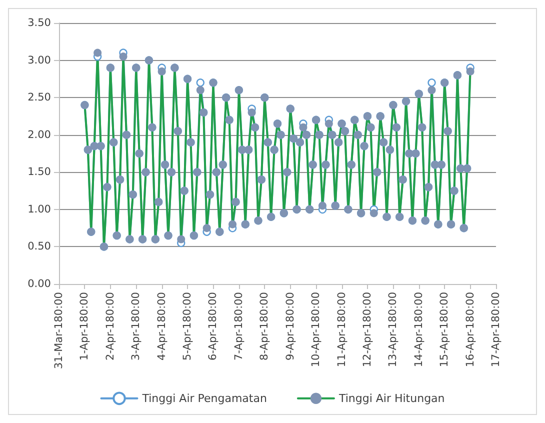 The height and width of the screenshot is (423, 545). What do you see at coordinates (110, 326) in the screenshot?
I see `x-tick-label: 2-Apr-180:00` at bounding box center [110, 326].